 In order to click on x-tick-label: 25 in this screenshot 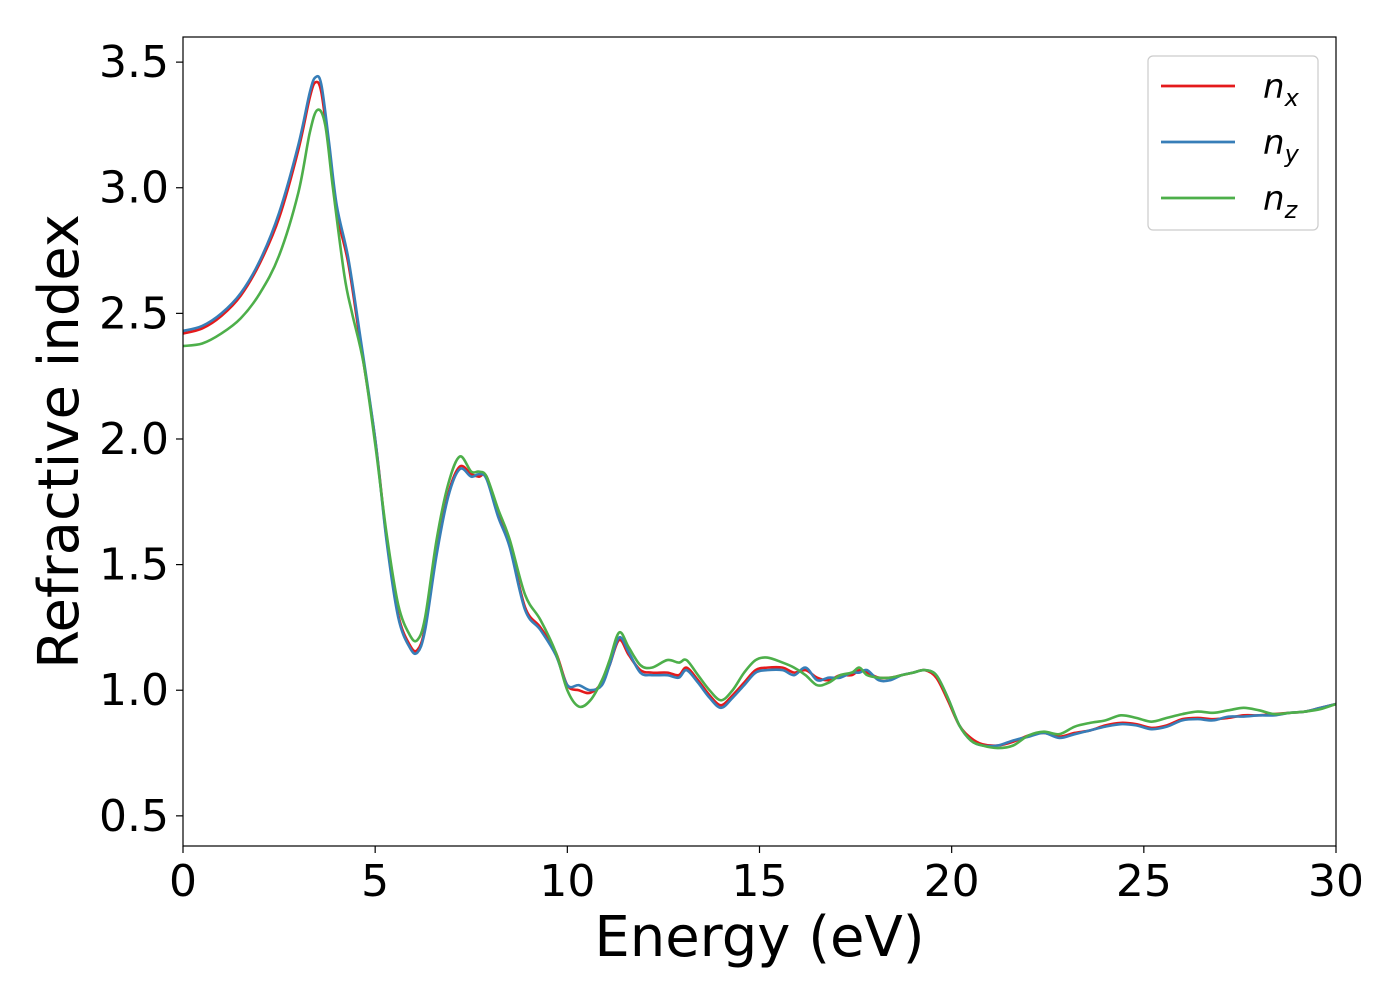, I will do `click(1144, 881)`.